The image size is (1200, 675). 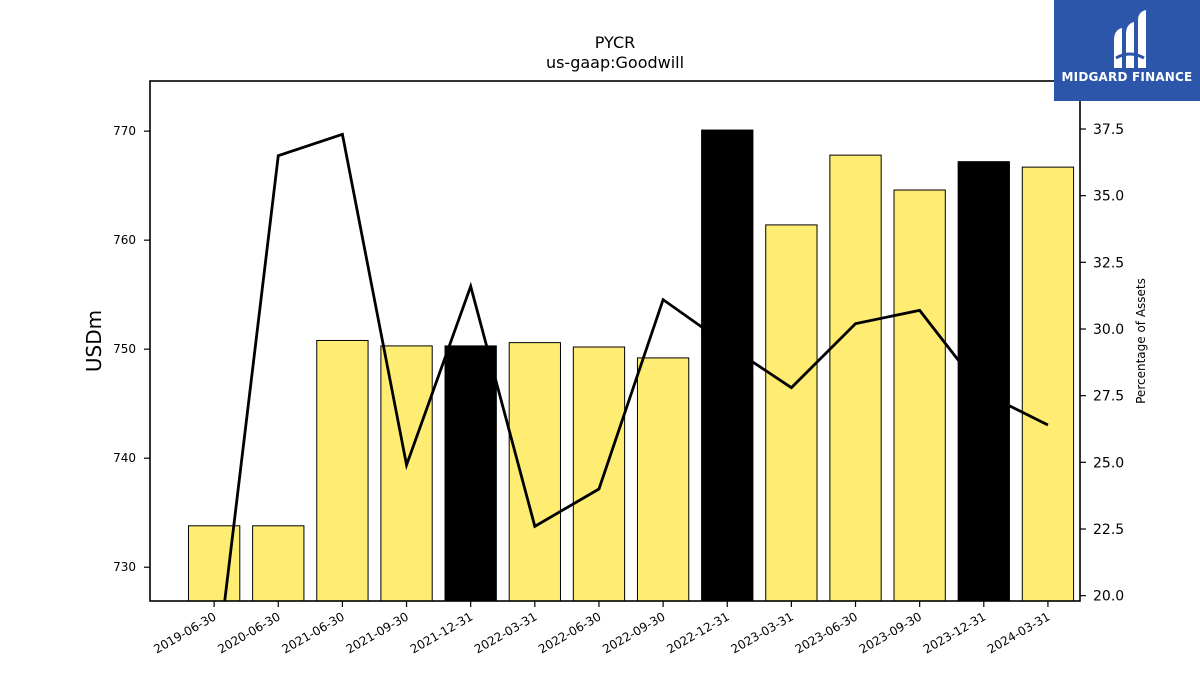 What do you see at coordinates (1108, 463) in the screenshot?
I see `y2-tick-label: 25.0` at bounding box center [1108, 463].